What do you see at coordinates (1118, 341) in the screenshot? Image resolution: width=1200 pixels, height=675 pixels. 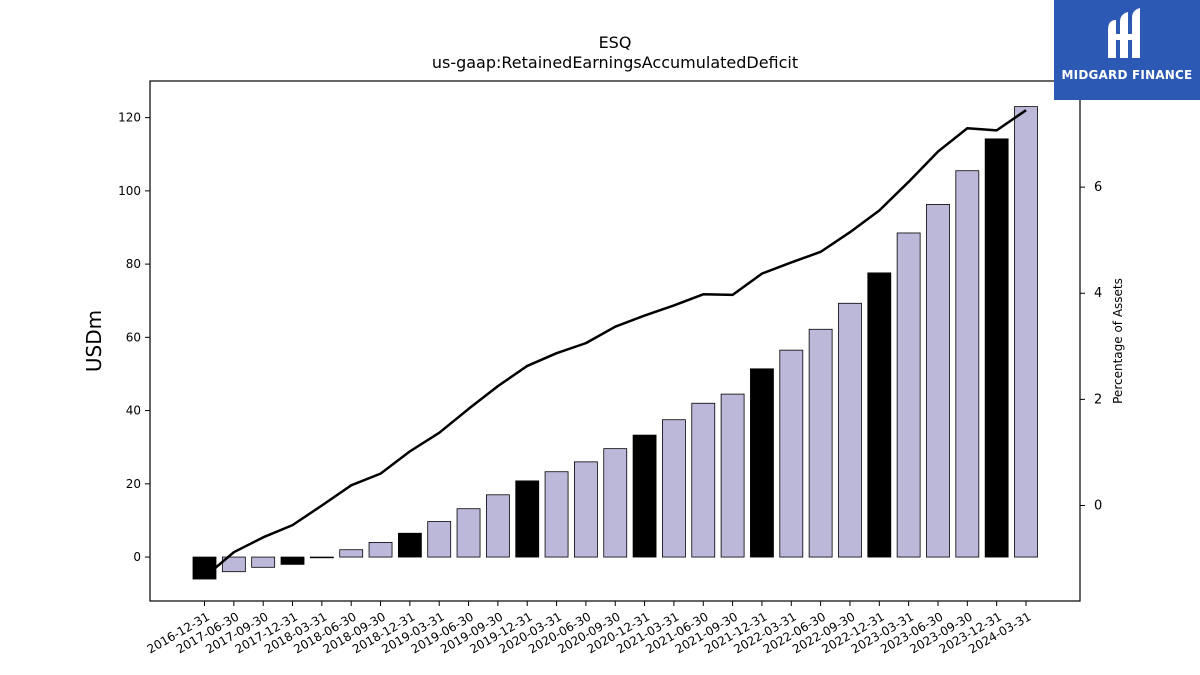 I see `y2-axis-label: Percentage of Assets` at bounding box center [1118, 341].